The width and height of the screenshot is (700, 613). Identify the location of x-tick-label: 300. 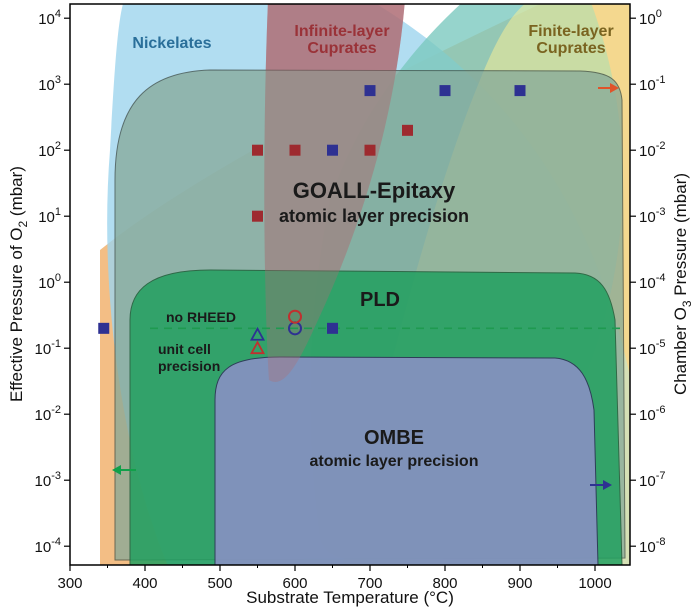
(69, 583).